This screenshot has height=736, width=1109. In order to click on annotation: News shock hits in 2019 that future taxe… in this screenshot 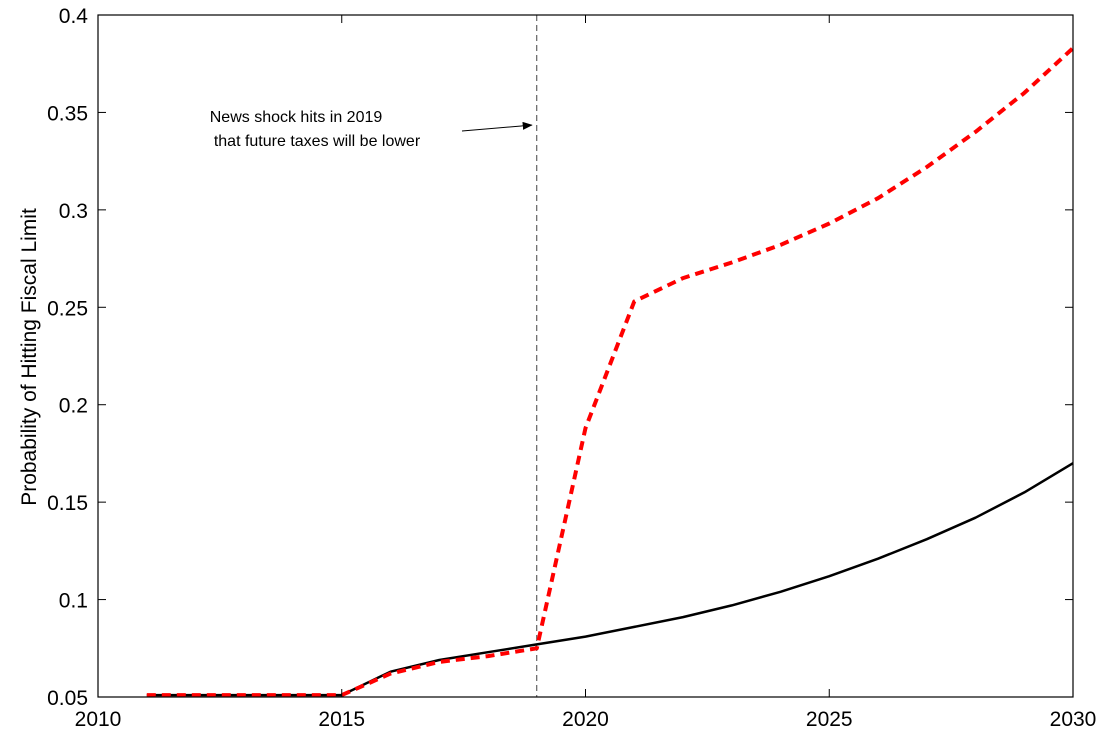, I will do `click(315, 129)`.